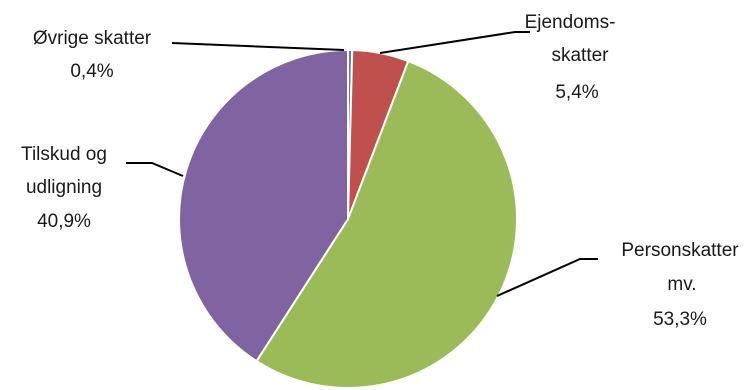 The height and width of the screenshot is (390, 753). What do you see at coordinates (680, 250) in the screenshot?
I see `slice-label-personskatter-line1: Personskatter` at bounding box center [680, 250].